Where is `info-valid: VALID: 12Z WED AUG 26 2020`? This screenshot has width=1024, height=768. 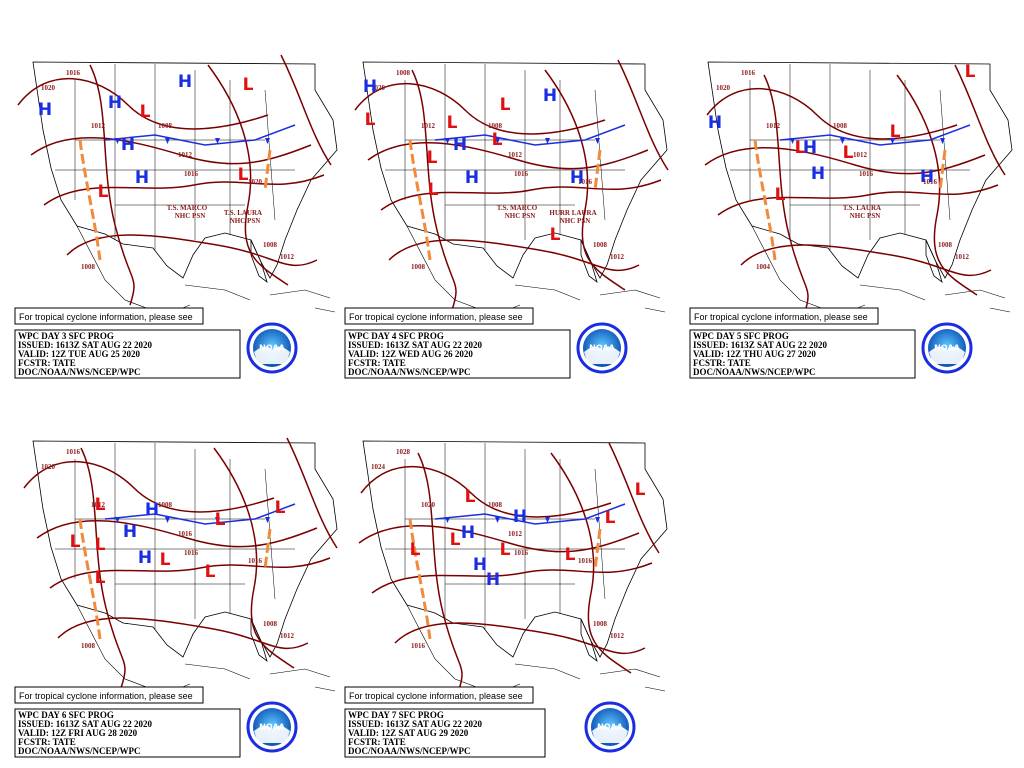 info-valid: VALID: 12Z WED AUG 26 2020 is located at coordinates (410, 354).